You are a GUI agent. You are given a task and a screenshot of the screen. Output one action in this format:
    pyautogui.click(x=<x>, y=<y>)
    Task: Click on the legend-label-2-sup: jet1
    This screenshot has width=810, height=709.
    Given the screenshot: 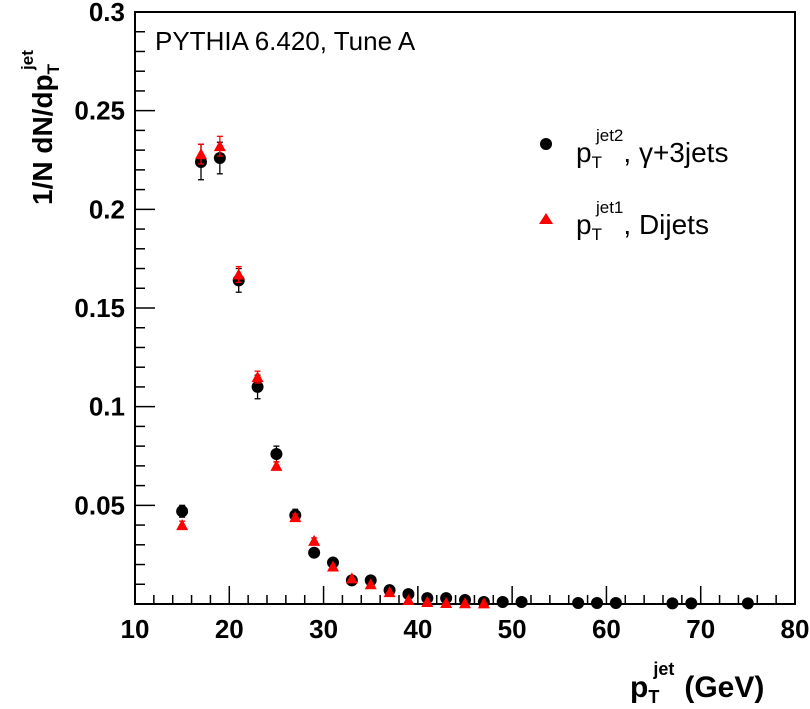 What is the action you would take?
    pyautogui.click(x=609, y=207)
    